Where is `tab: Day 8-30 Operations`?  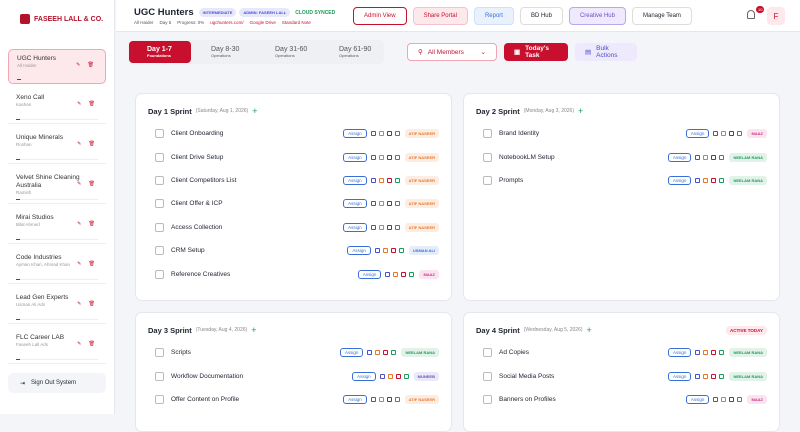 tab: Day 8-30 Operations is located at coordinates (224, 52).